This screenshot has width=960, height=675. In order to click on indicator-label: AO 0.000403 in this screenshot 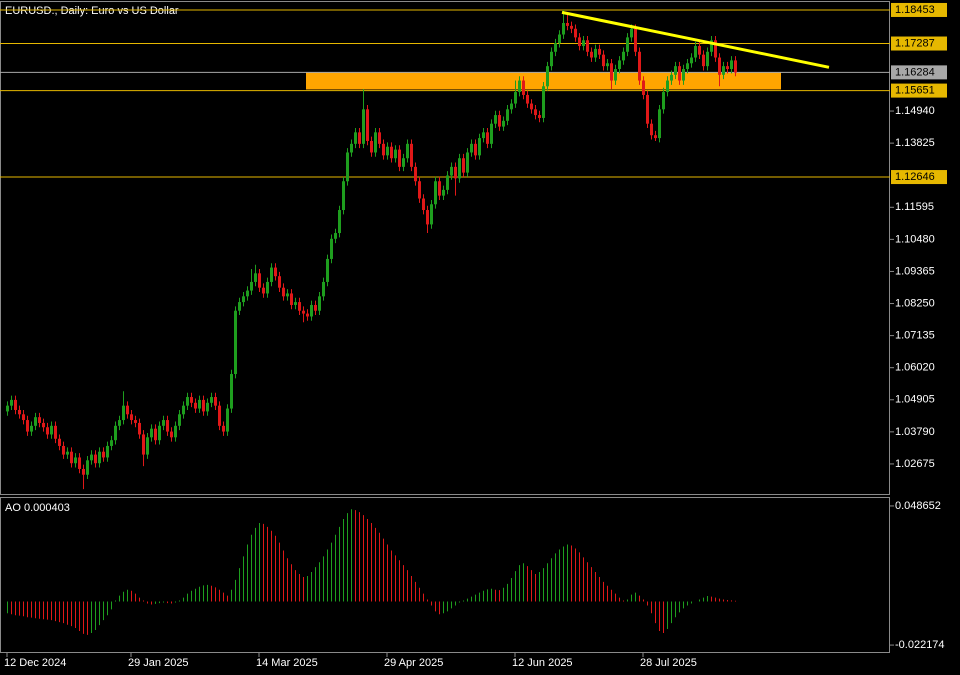, I will do `click(37, 508)`.